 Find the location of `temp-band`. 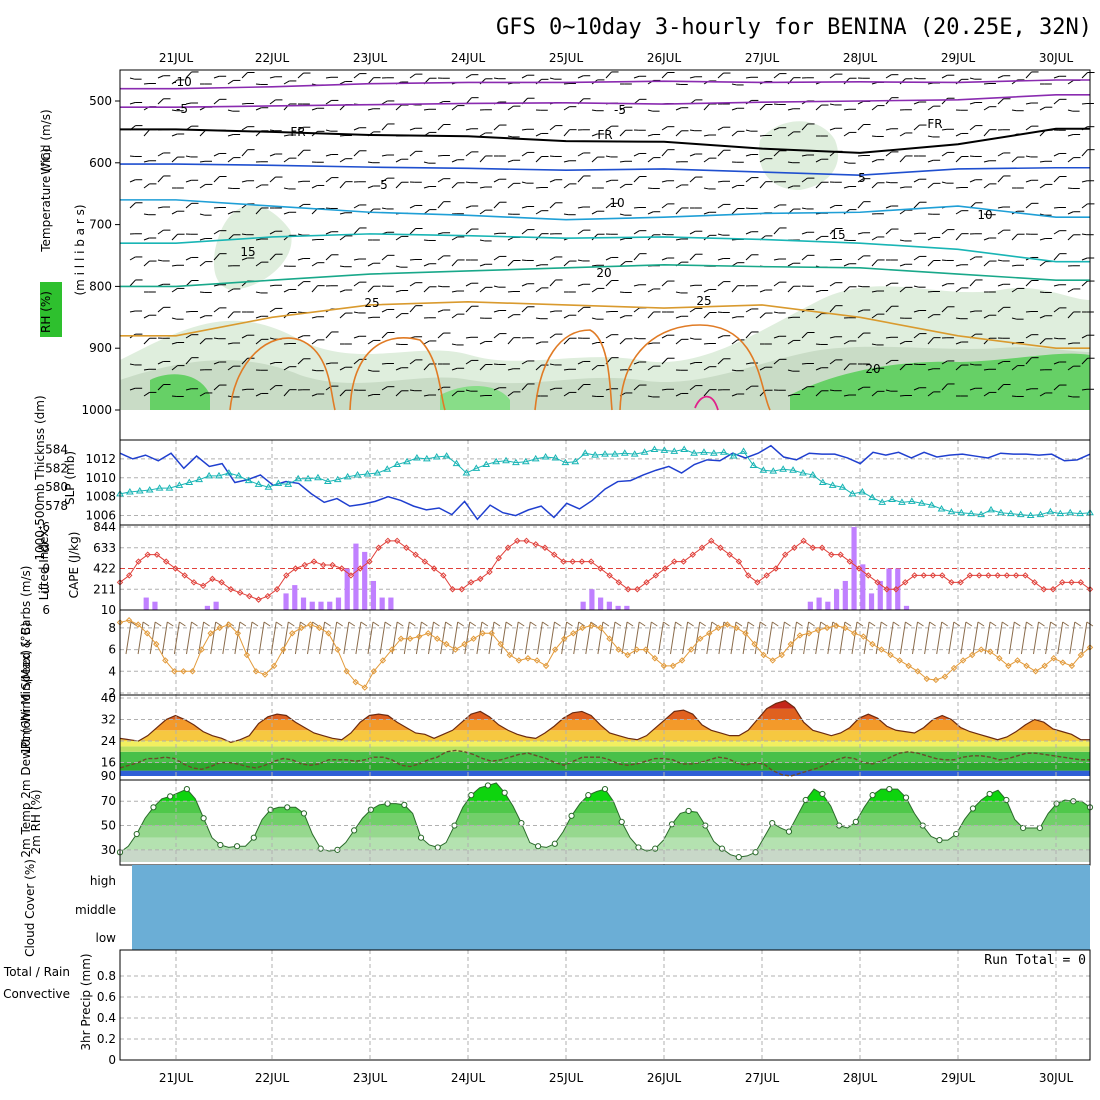

temp-band is located at coordinates (605, 749).